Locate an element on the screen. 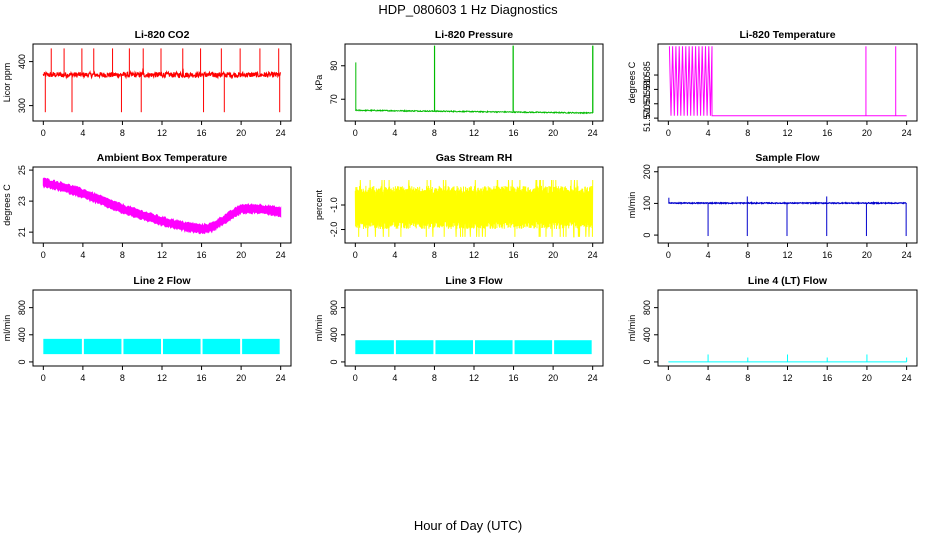 Image resolution: width=936 pixels, height=540 pixels. panel-5: Gas Stream RH percent 0 4 8 12 16 20 24 -2.0 -1.0 is located at coordinates (459, 206).